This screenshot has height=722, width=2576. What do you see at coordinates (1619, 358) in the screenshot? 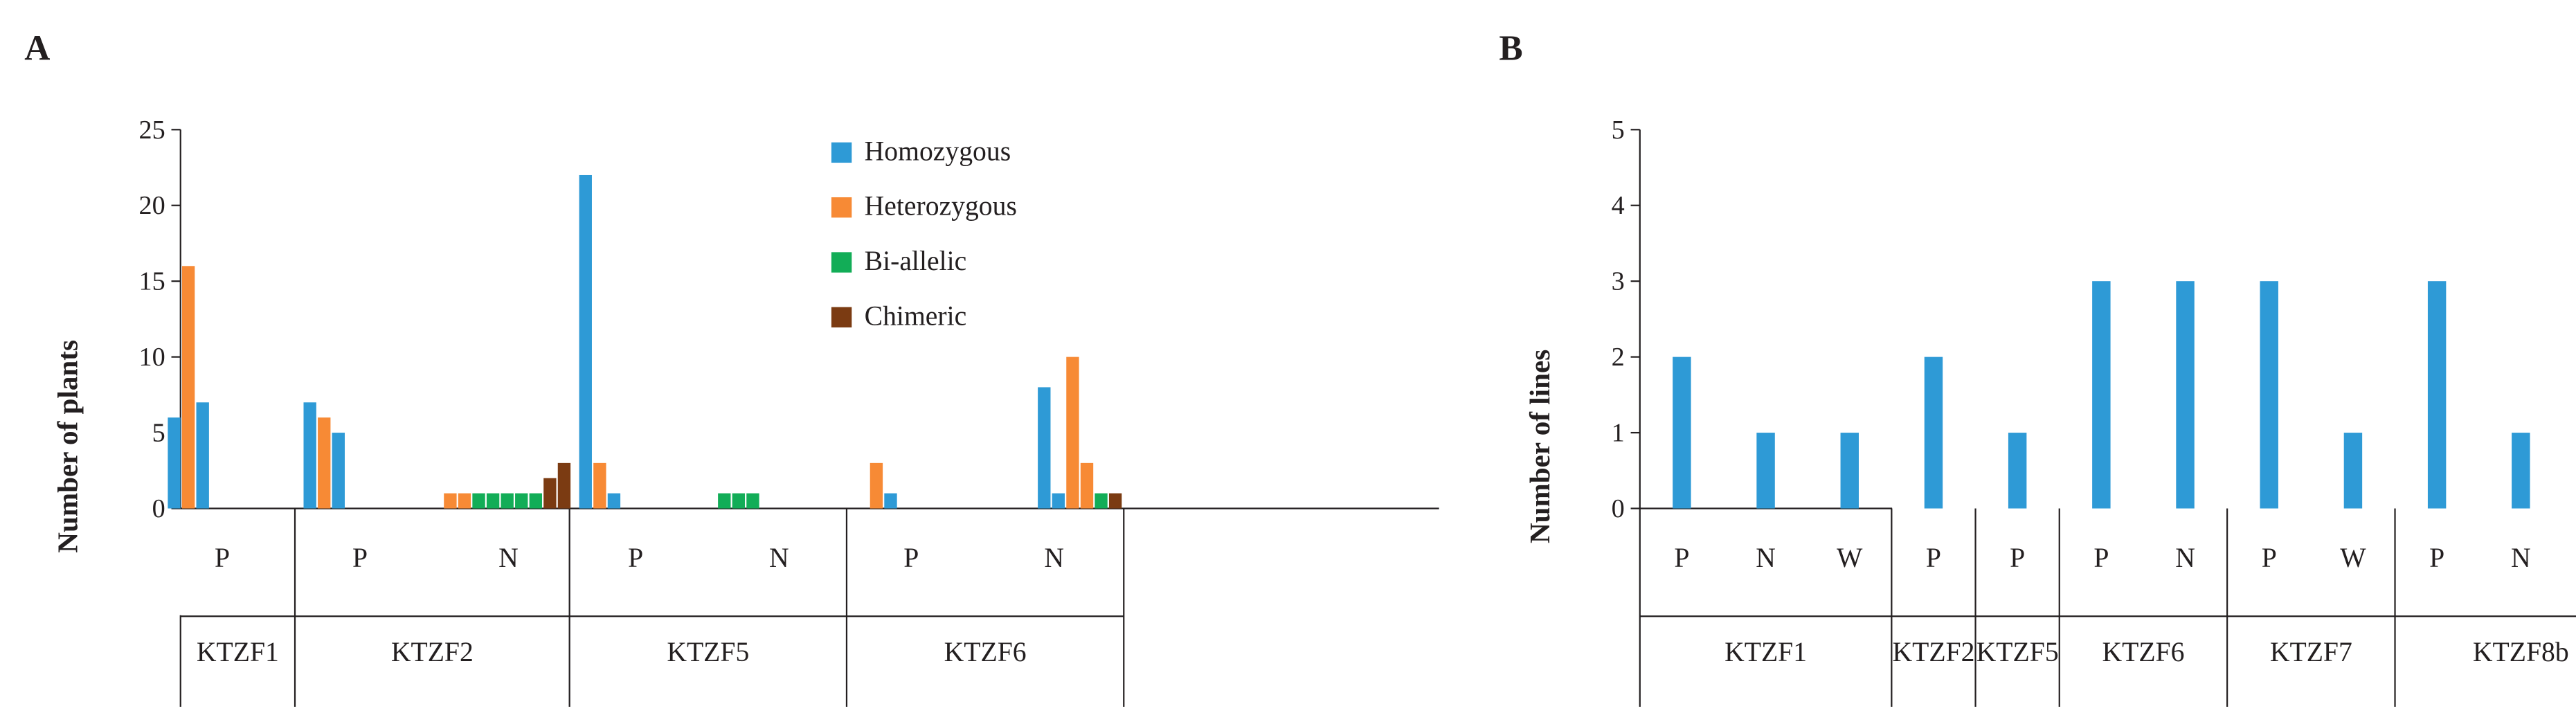
I see `panel-b-y-tick-label: 2` at bounding box center [1619, 358].